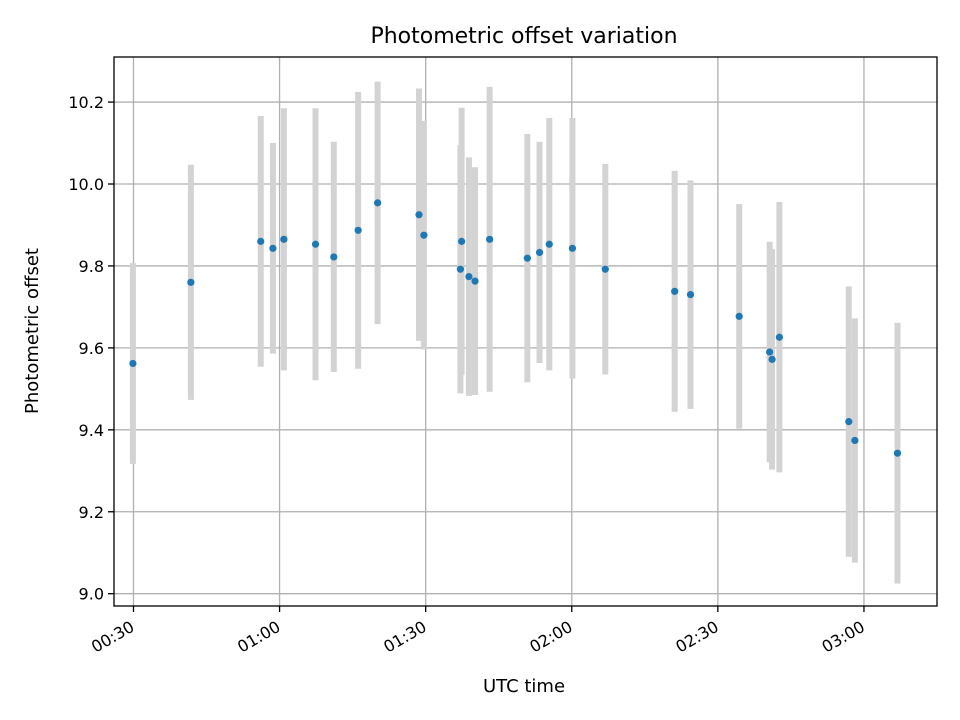 This screenshot has height=720, width=960. Describe the element at coordinates (91, 266) in the screenshot. I see `y-tick-label: 9.8` at that location.